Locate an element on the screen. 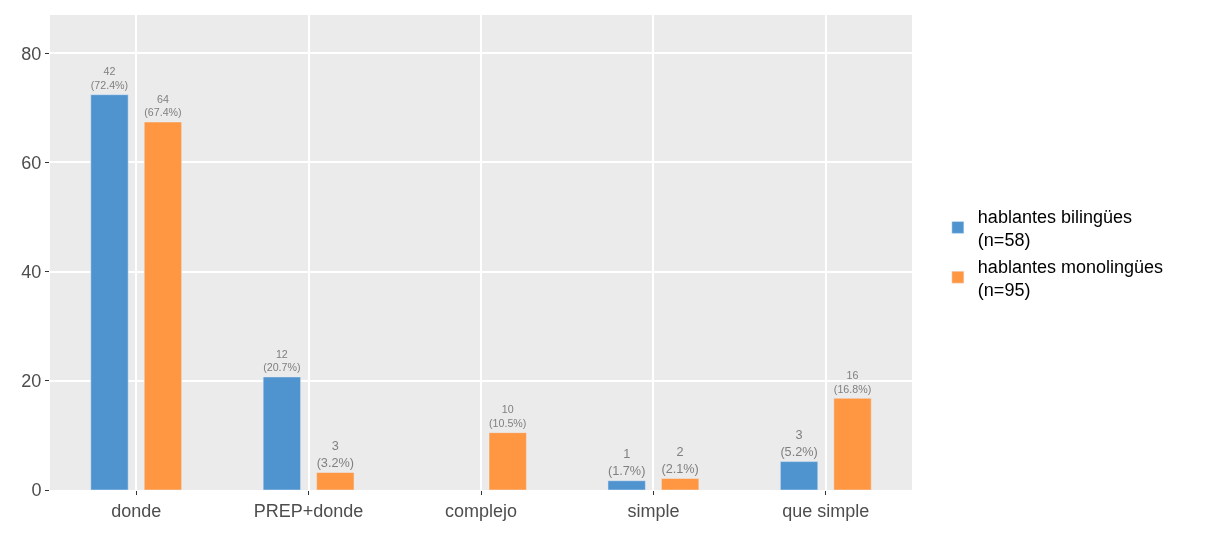 This screenshot has width=1217, height=533. data-label: 16 (16.8%) is located at coordinates (852, 381).